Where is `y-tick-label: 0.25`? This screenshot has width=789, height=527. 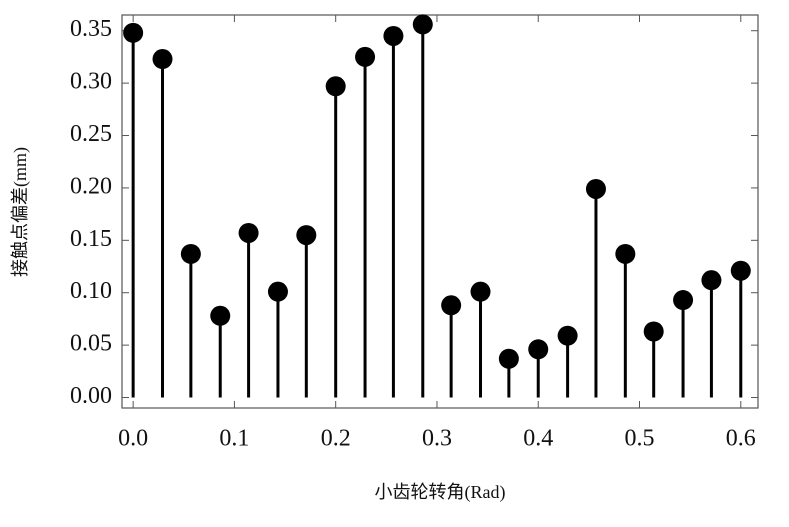 y-tick-label: 0.25 is located at coordinates (91, 134).